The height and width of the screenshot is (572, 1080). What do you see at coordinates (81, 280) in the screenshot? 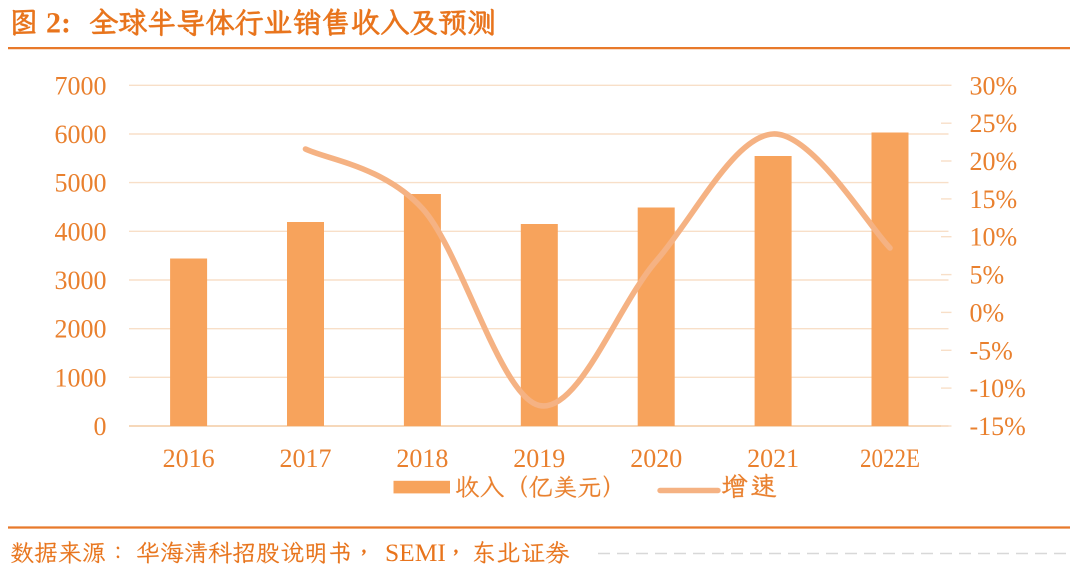
I see `svg-text: 3000` at bounding box center [81, 280].